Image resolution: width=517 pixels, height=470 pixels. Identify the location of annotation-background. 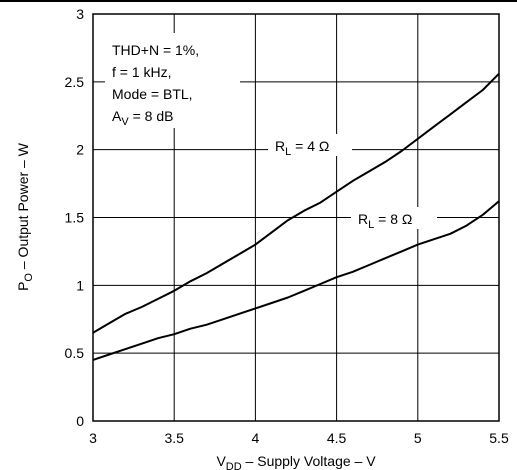
(172, 80).